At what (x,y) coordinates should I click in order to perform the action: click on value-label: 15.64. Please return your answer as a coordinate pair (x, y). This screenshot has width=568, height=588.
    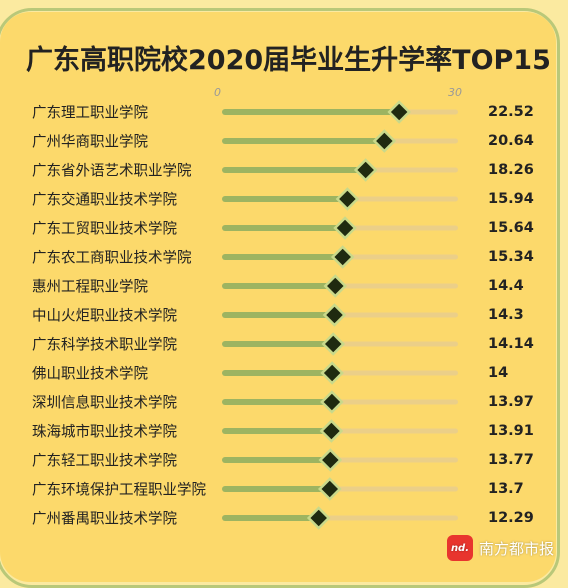
    Looking at the image, I should click on (511, 228).